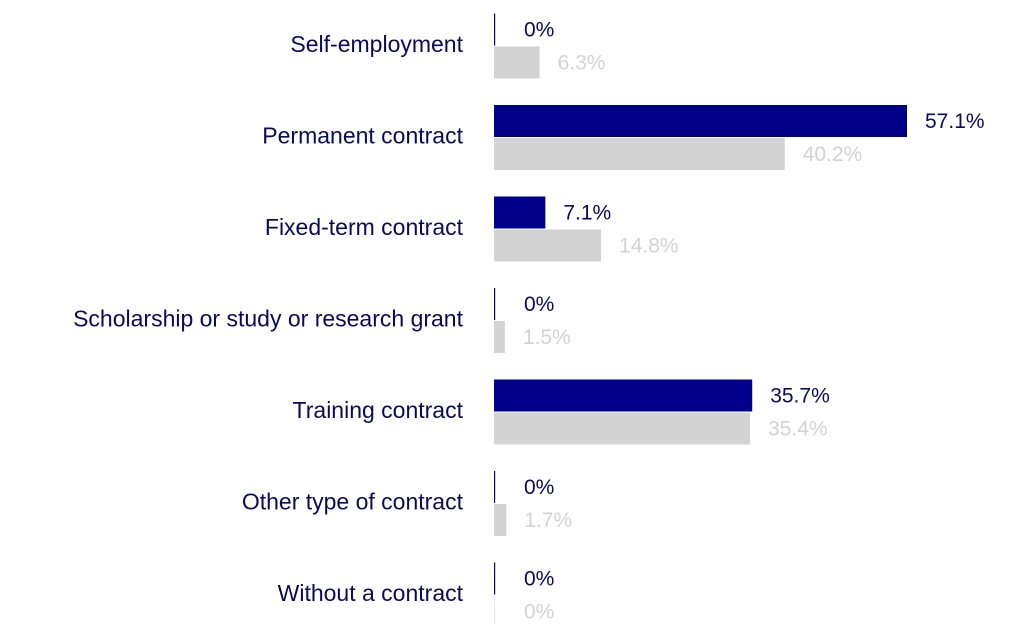 This screenshot has height=624, width=1015. What do you see at coordinates (547, 337) in the screenshot?
I see `data-label-series-2: 1.5%` at bounding box center [547, 337].